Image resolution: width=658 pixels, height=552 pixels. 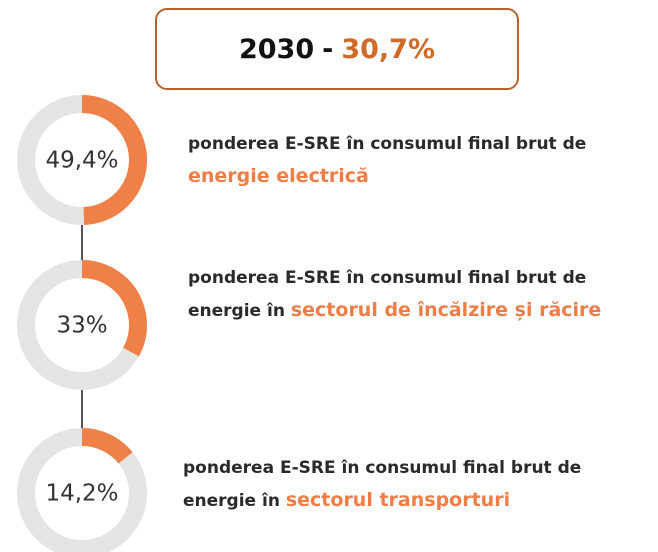 What do you see at coordinates (276, 49) in the screenshot?
I see `year: 2030` at bounding box center [276, 49].